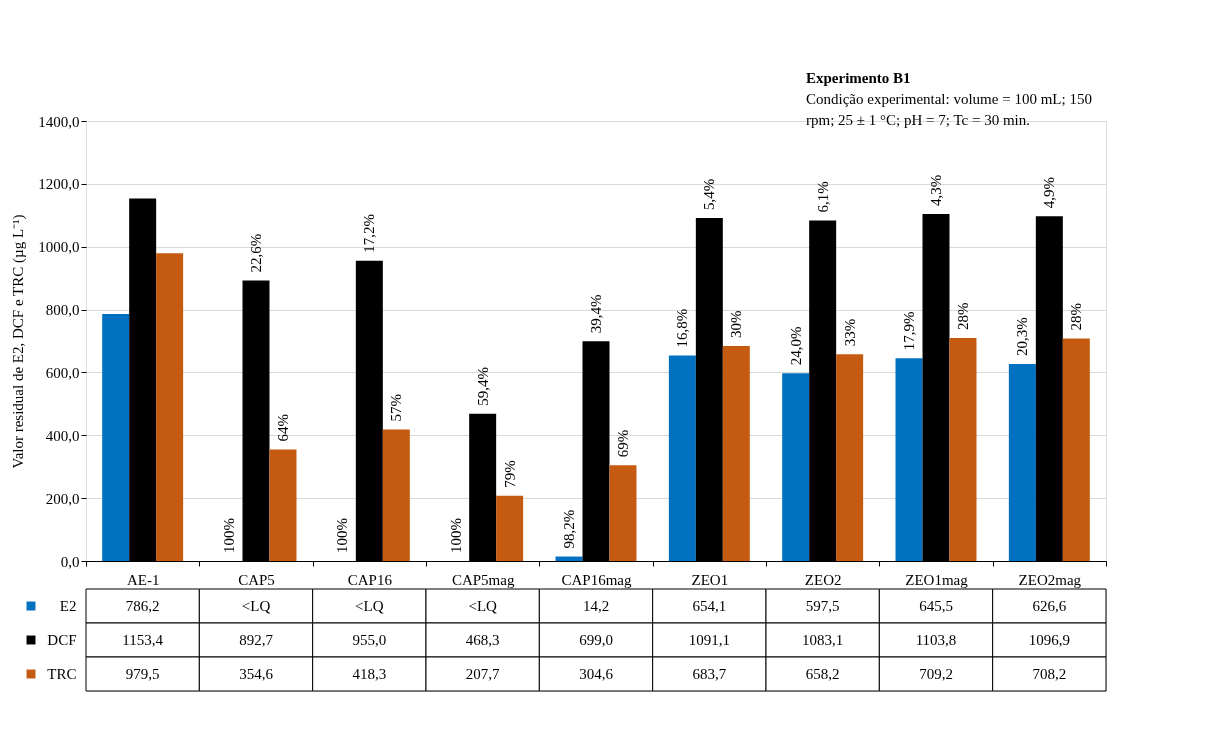 This screenshot has height=740, width=1217. Describe the element at coordinates (62, 435) in the screenshot. I see `y-tick-label: 400,0` at that location.